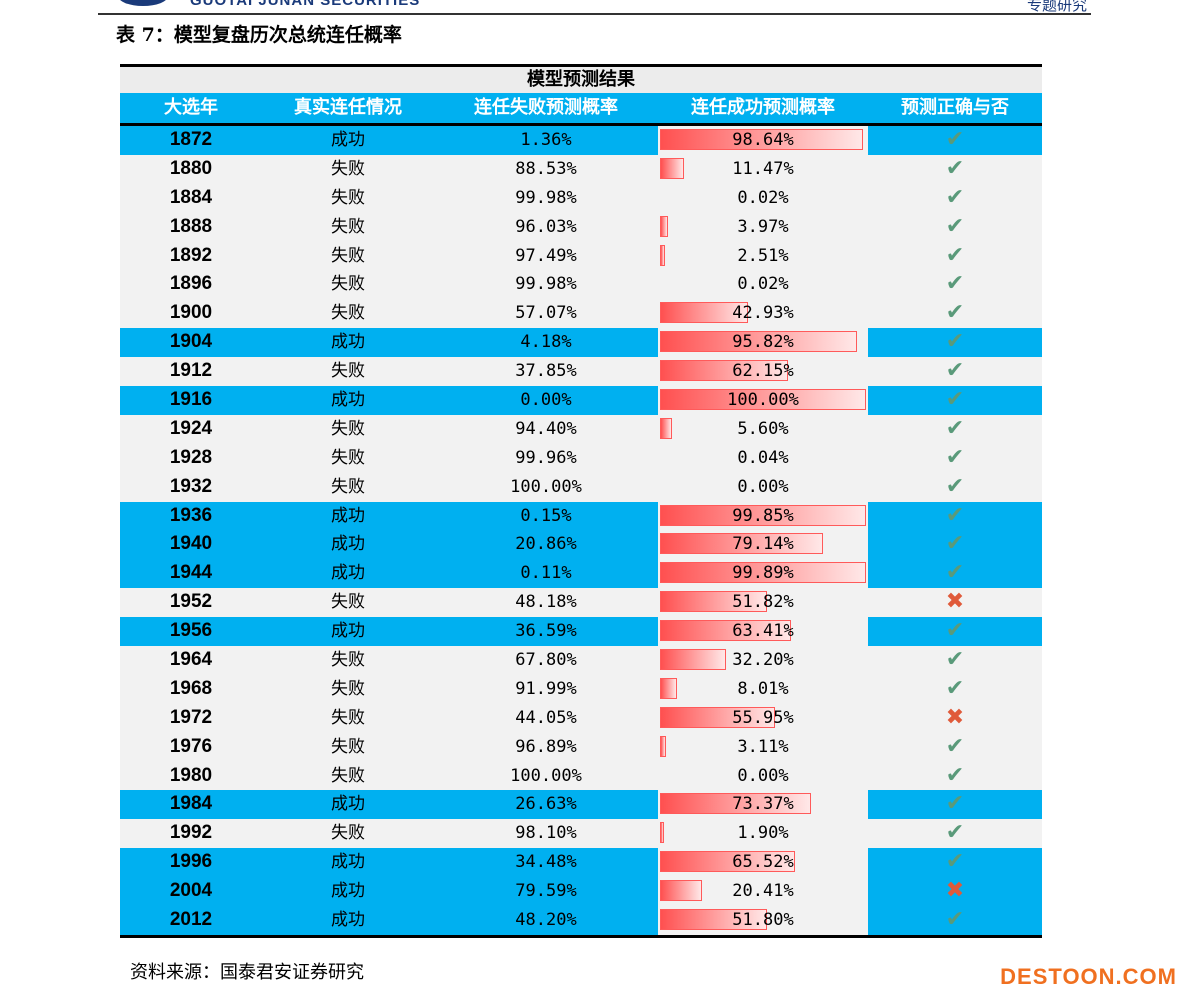 The image size is (1191, 1000). I want to click on fail-prob-cell: 0.00%, so click(546, 400).